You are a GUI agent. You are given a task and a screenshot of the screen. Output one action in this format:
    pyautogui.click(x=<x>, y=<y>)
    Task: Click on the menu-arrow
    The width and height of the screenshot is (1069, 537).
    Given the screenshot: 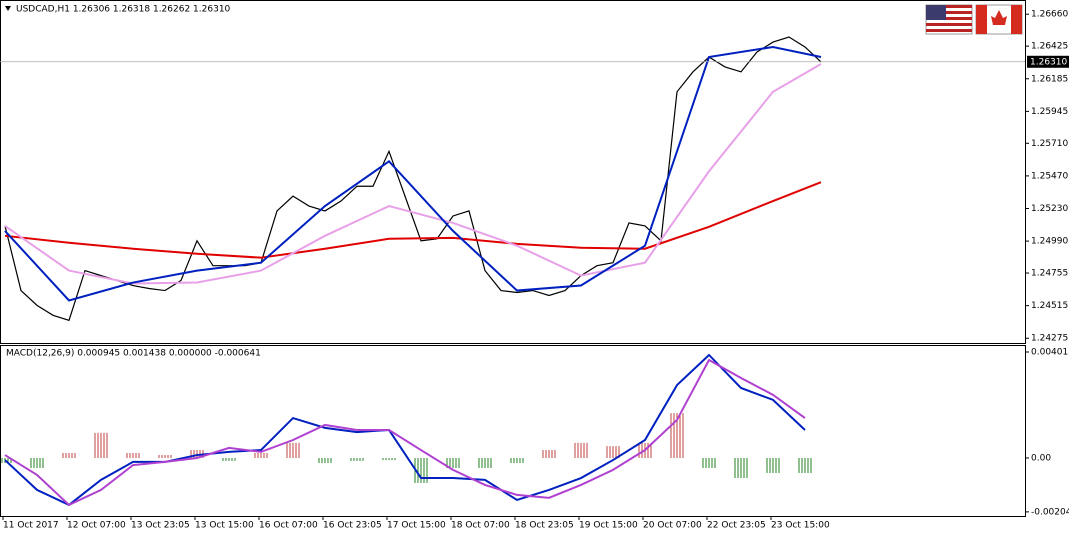 What is the action you would take?
    pyautogui.click(x=8, y=8)
    